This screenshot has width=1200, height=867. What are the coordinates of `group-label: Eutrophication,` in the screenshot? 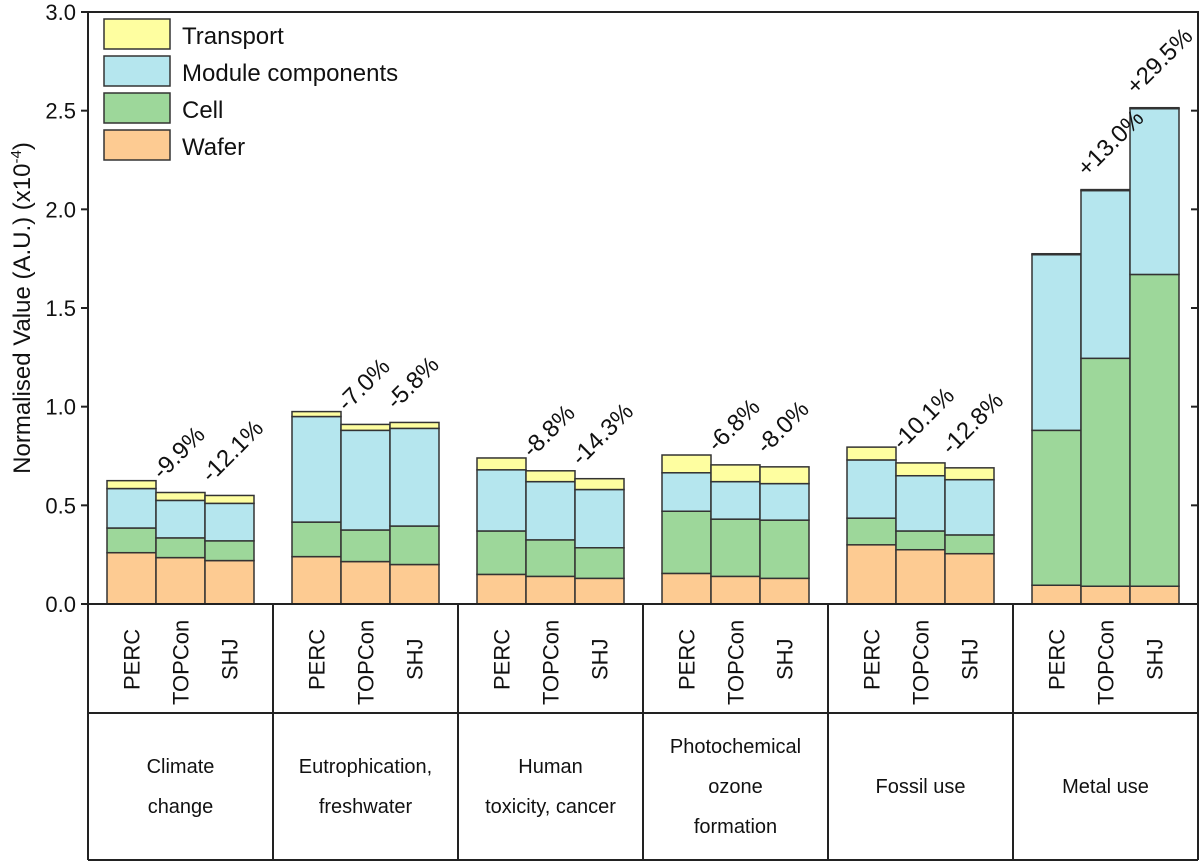 It's located at (365, 767).